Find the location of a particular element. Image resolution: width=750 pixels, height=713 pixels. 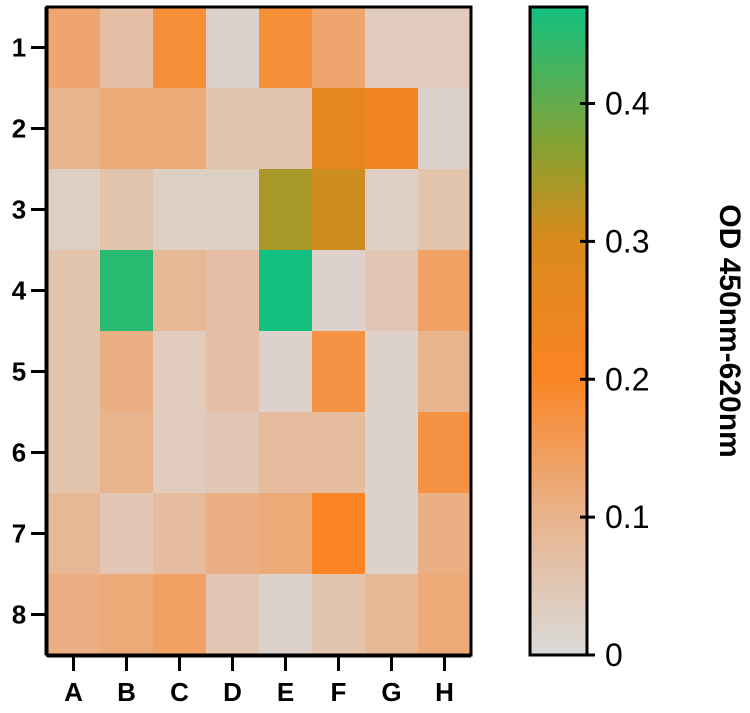

heatmap-cell-C4 is located at coordinates (180, 291).